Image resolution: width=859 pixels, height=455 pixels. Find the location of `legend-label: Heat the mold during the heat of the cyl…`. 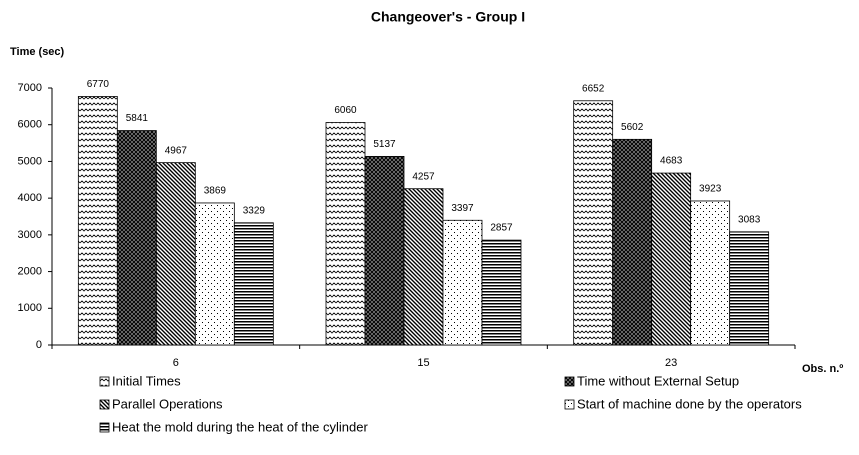

legend-label: Heat the mold during the heat of the cyl… is located at coordinates (240, 426).